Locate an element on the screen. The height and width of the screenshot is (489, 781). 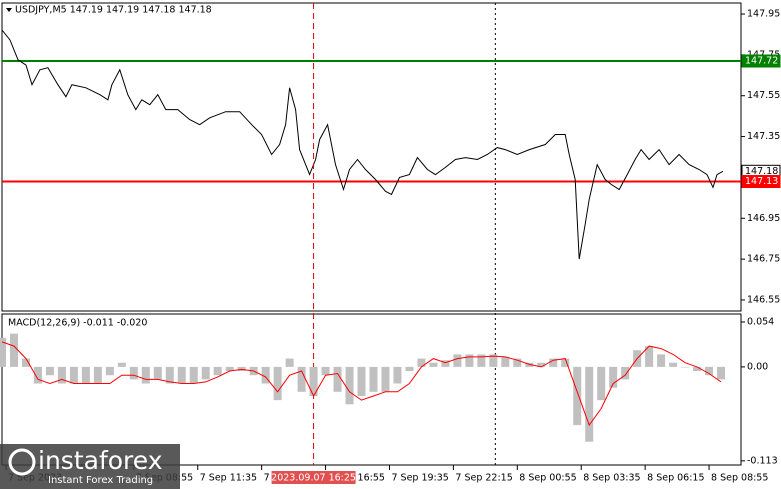
menu-arrow is located at coordinates (9, 10).